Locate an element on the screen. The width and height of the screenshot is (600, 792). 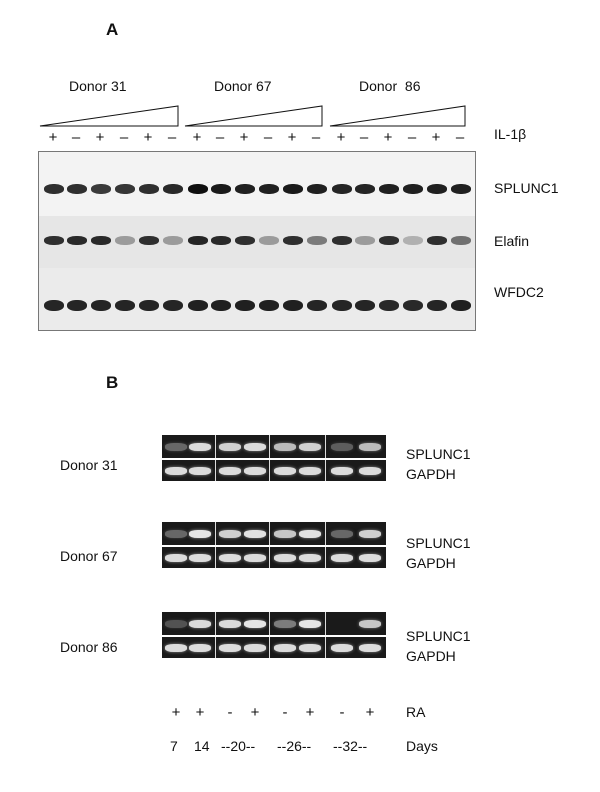
days-label: Days is located at coordinates (422, 746).